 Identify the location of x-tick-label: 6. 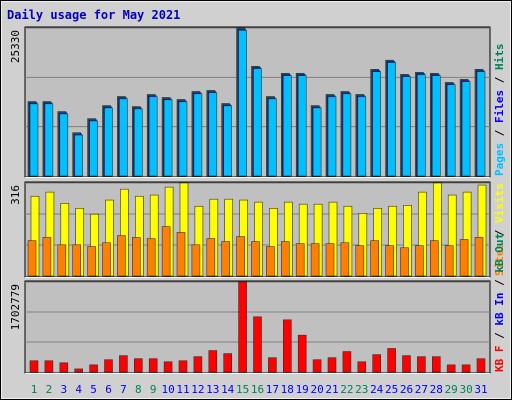
(108, 389).